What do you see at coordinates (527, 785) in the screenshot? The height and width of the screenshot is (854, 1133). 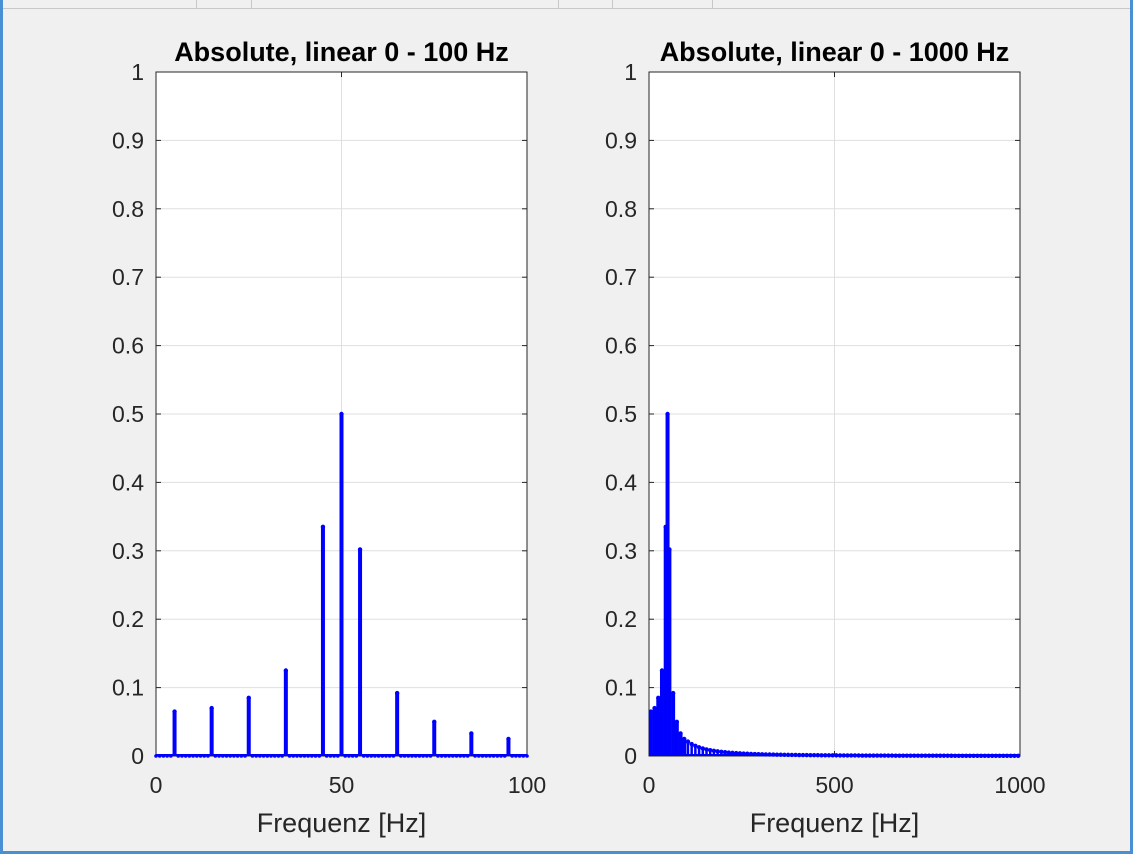 I see `x-tick-label: 100` at bounding box center [527, 785].